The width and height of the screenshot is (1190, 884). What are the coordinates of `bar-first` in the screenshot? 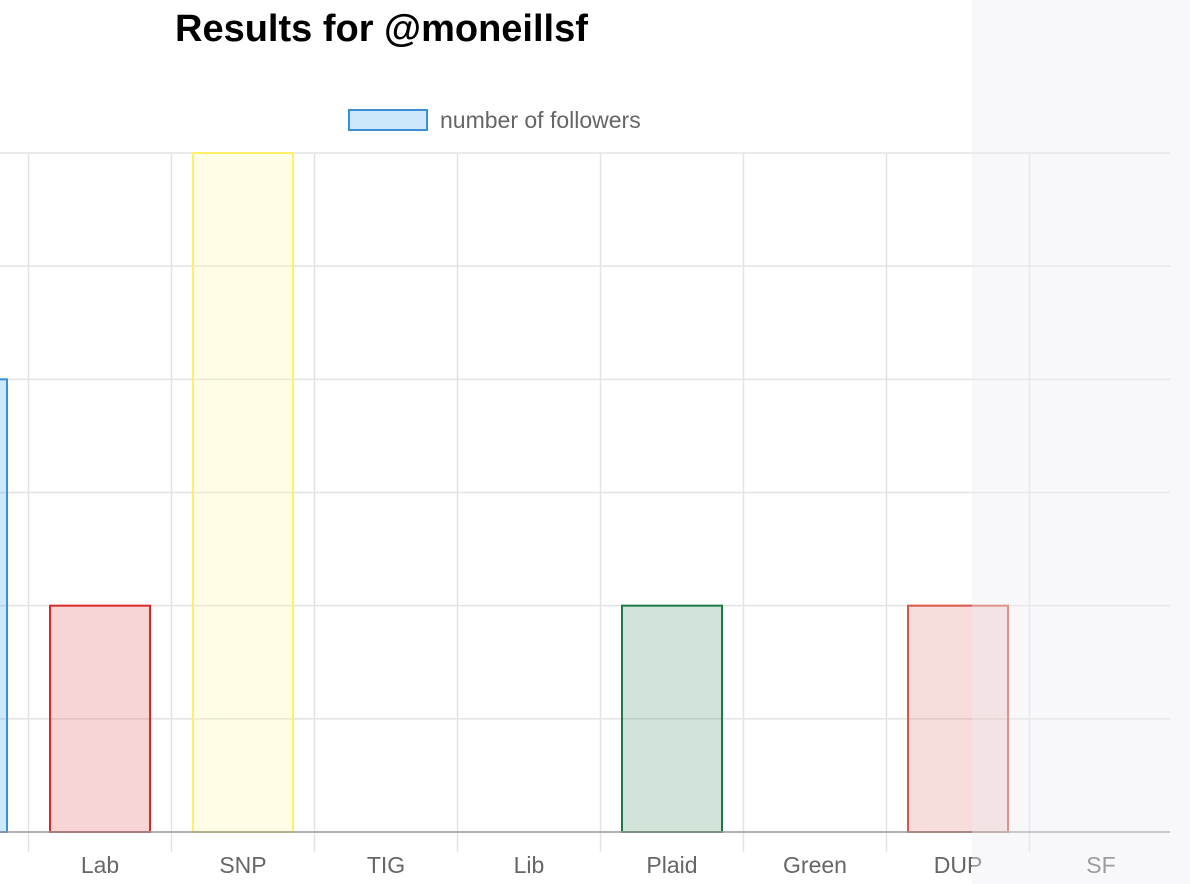 It's located at (4, 605).